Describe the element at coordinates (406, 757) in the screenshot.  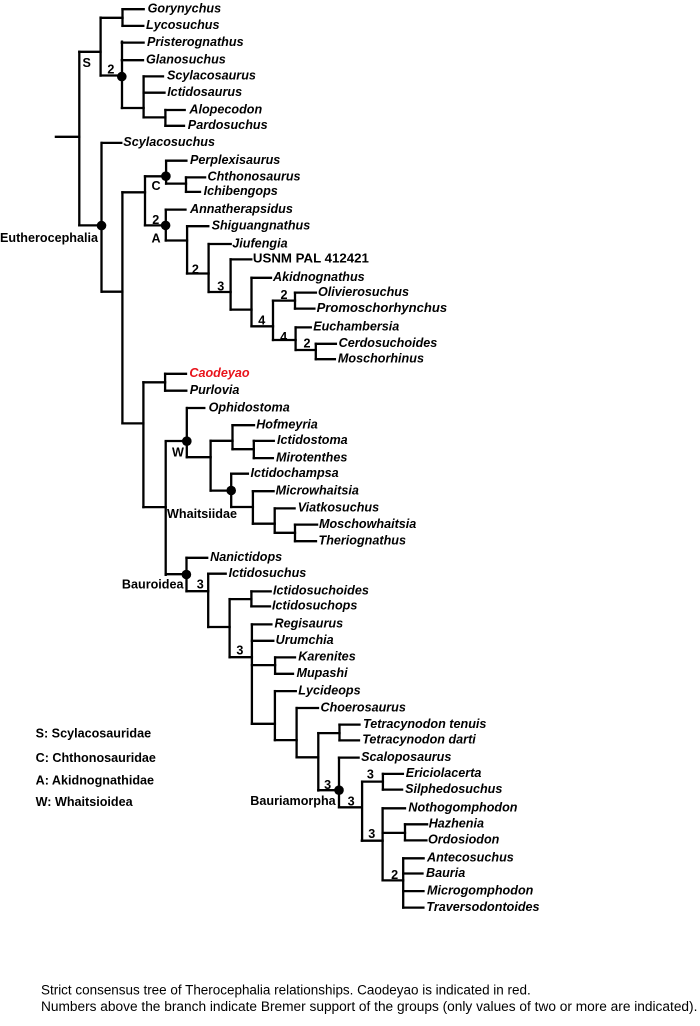
I see `svg-text: Scaloposaurus` at that location.